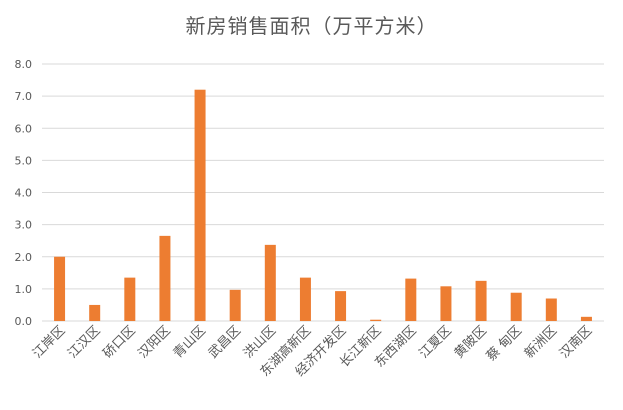  Describe the element at coordinates (225, 342) in the screenshot. I see `x-tick-label: 武昌区` at that location.